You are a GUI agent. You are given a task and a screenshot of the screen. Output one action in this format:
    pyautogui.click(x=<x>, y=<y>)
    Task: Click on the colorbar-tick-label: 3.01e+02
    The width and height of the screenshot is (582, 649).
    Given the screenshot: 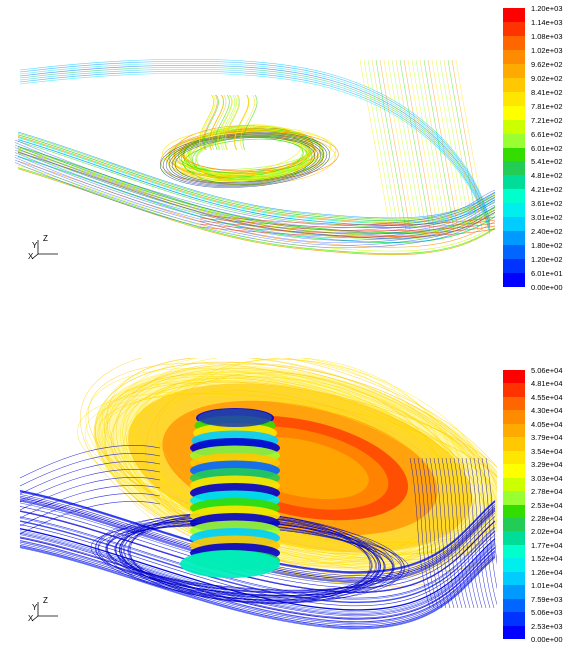 What is the action you would take?
    pyautogui.click(x=547, y=218)
    